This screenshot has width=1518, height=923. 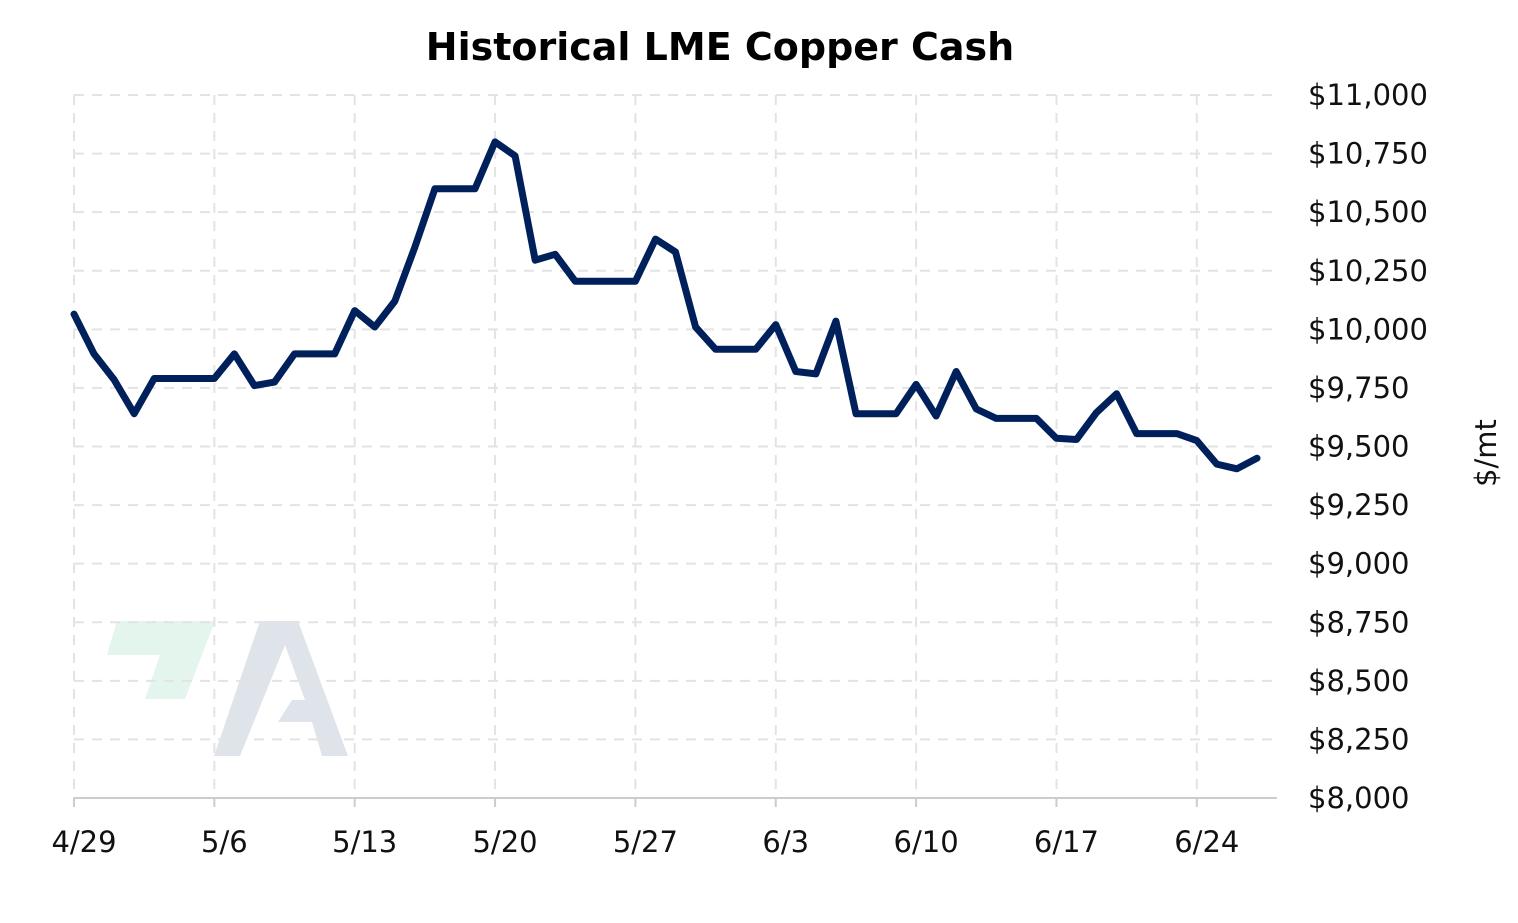 What do you see at coordinates (1358, 739) in the screenshot?
I see `y-tick-label: $8,250` at bounding box center [1358, 739].